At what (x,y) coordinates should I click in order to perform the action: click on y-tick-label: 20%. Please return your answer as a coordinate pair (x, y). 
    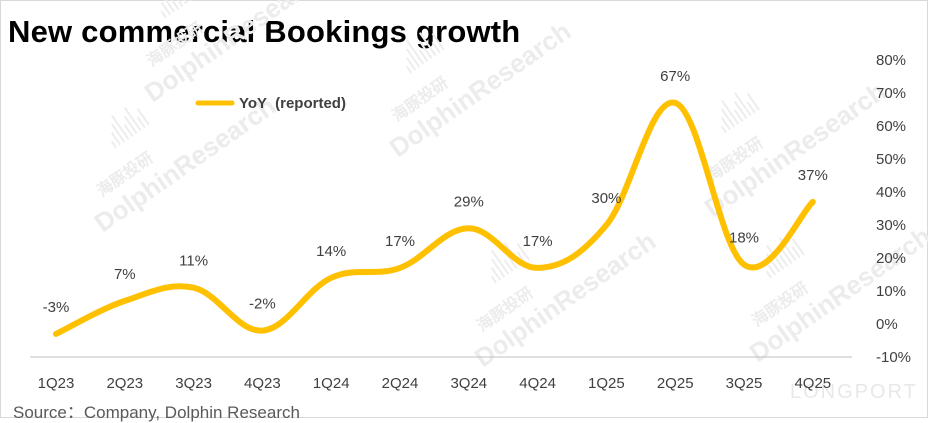
    Looking at the image, I should click on (891, 258).